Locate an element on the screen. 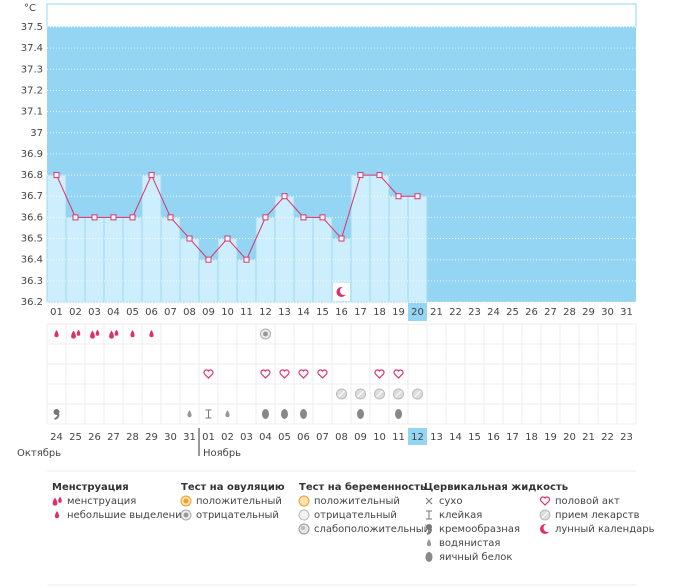  y-tick-label: 36.7 is located at coordinates (32, 196).